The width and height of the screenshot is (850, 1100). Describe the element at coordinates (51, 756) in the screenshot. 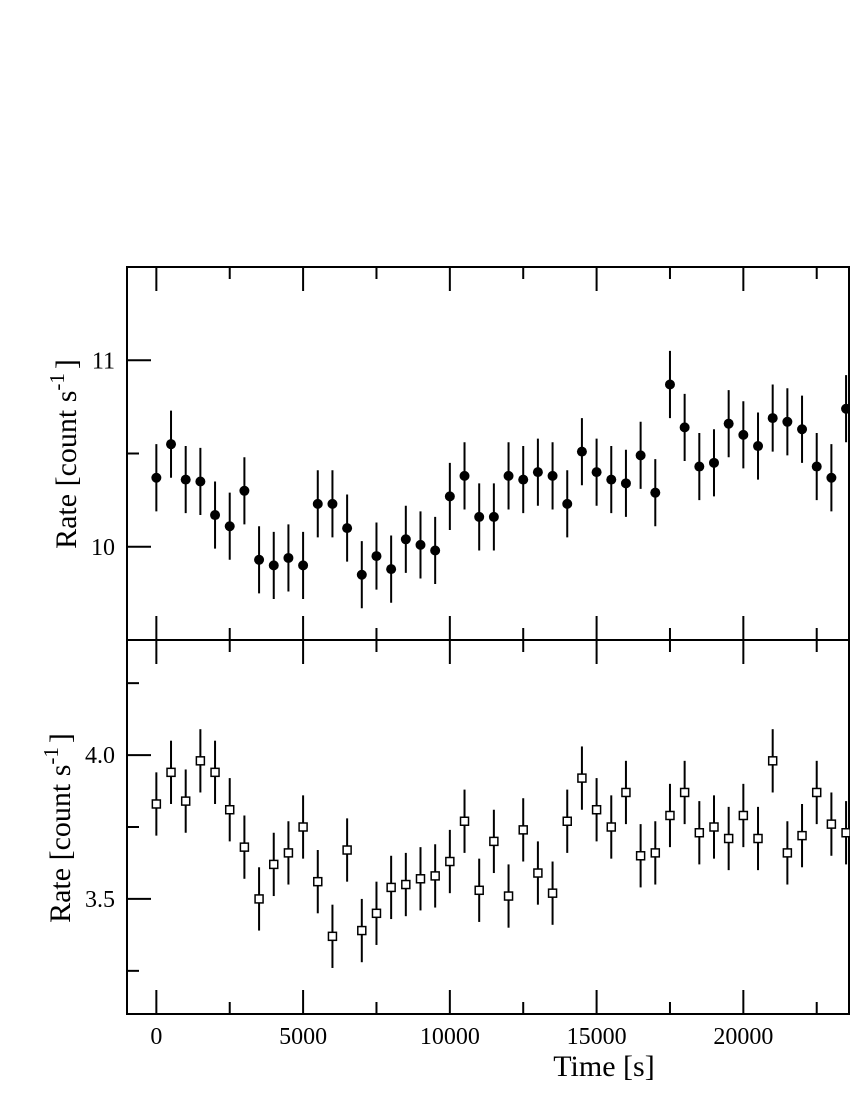

I see `bottom-ylabel-sup: -1` at that location.